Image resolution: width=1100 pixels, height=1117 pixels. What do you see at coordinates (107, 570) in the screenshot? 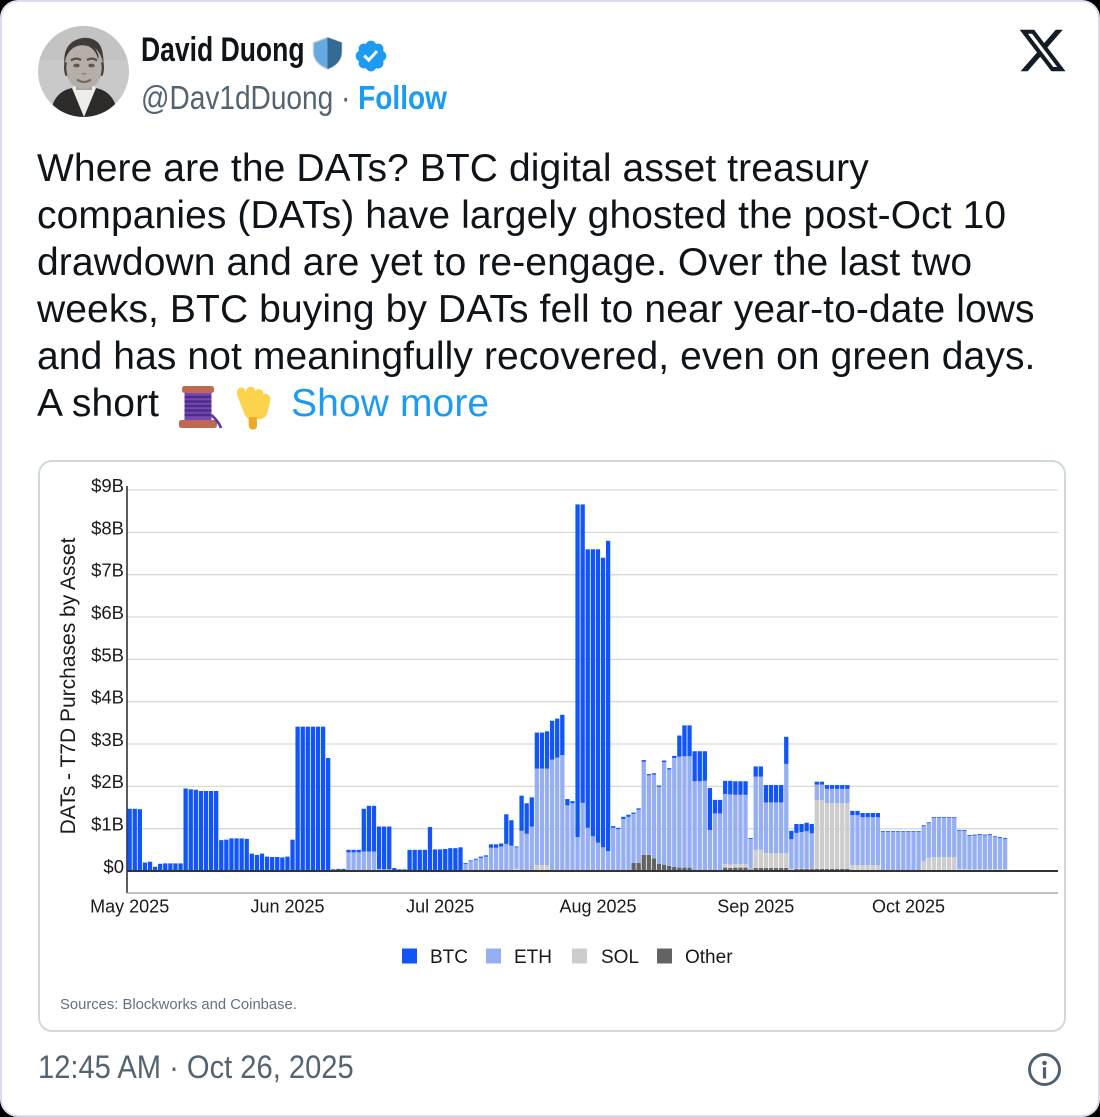
I see `svg-text: $7B` at bounding box center [107, 570].